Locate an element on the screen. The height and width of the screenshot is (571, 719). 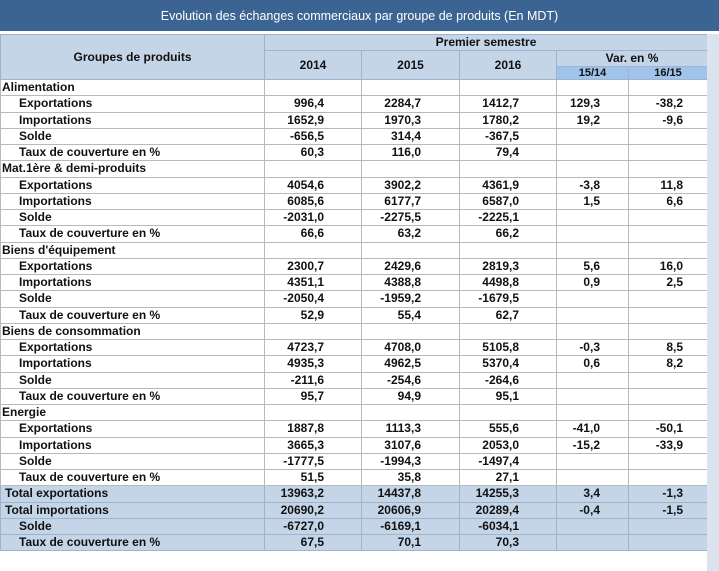
value-cell: 66,6 is located at coordinates (313, 234).